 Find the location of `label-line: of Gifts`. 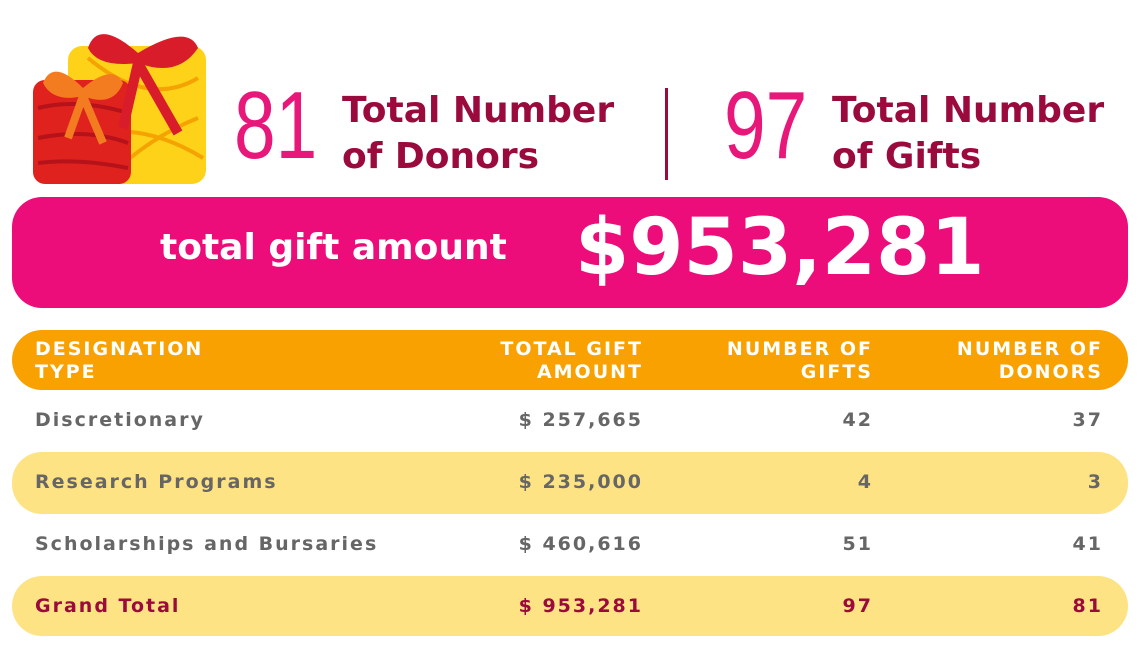

label-line: of Gifts is located at coordinates (907, 156).